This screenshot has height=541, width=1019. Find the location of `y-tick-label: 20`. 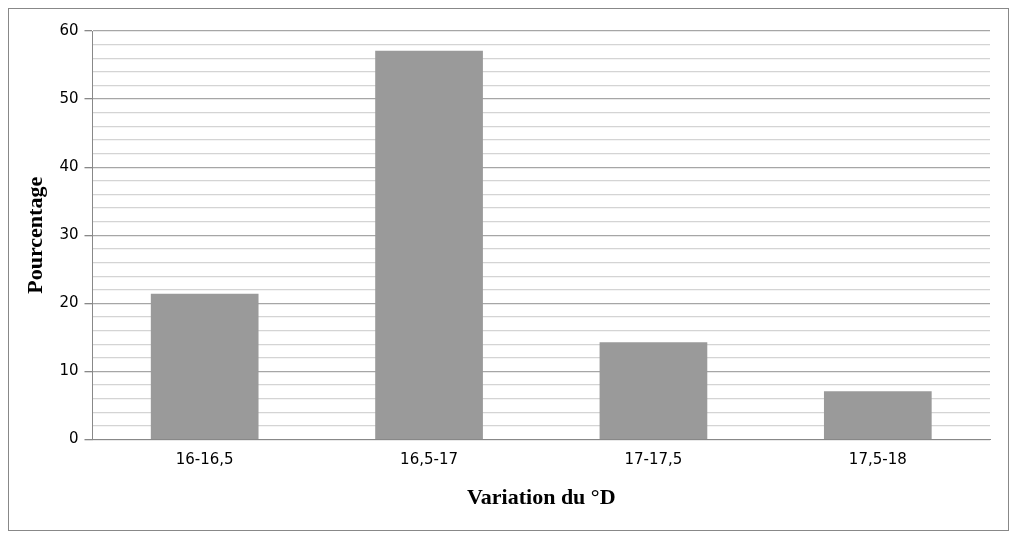

y-tick-label: 20 is located at coordinates (69, 302).